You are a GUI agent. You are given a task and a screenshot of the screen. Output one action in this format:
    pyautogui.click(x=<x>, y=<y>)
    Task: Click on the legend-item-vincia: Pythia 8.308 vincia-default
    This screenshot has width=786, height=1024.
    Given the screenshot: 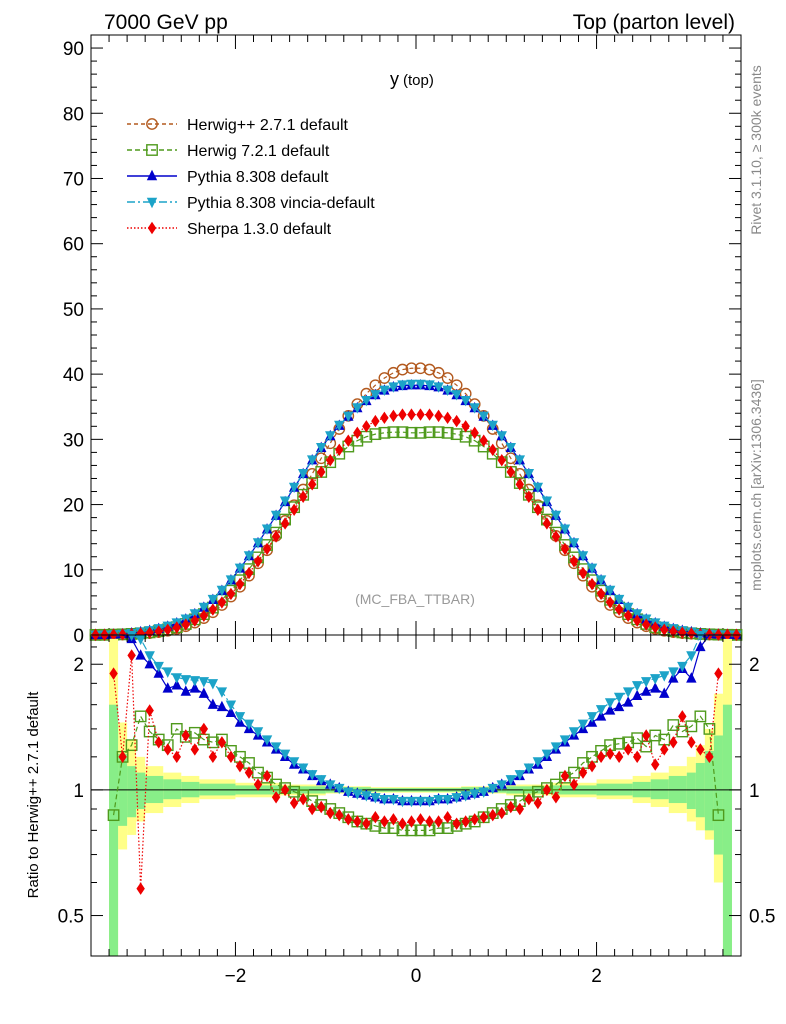 What is the action you would take?
    pyautogui.click(x=251, y=203)
    